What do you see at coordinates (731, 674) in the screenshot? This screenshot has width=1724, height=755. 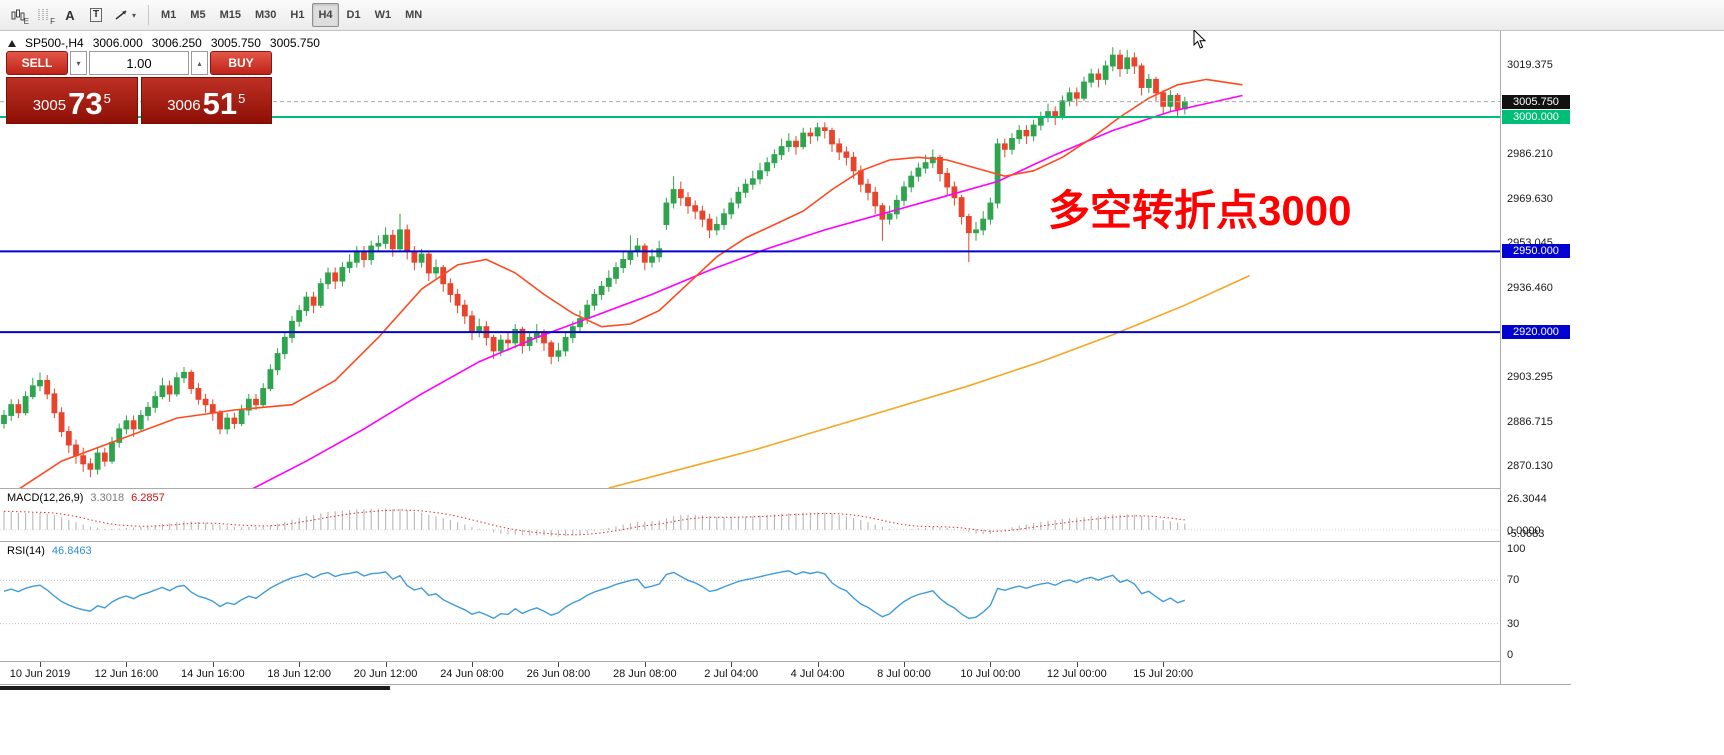 I see `time-axis-label: 2 Jul 04:00` at bounding box center [731, 674].